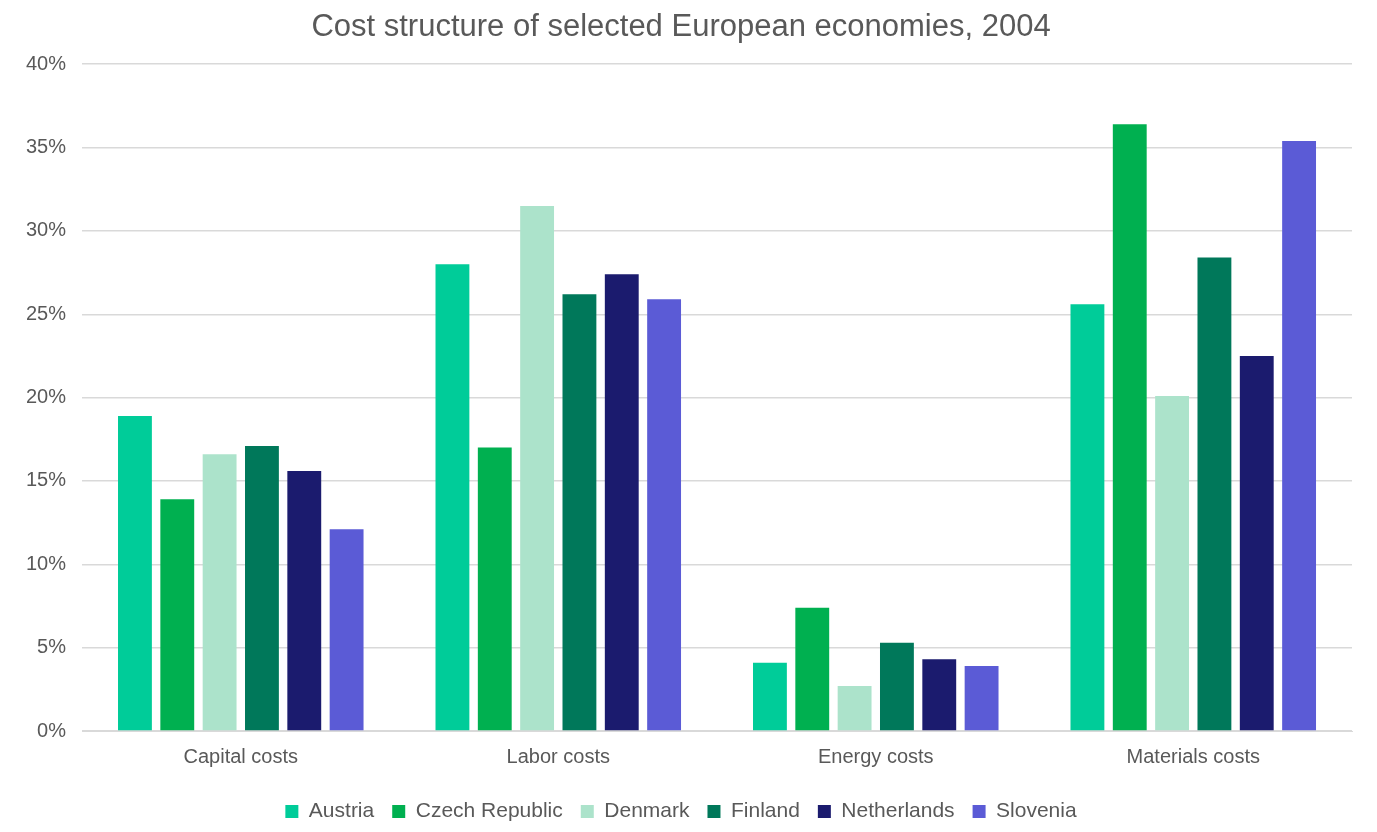 Image resolution: width=1377 pixels, height=832 pixels. Describe the element at coordinates (341, 810) in the screenshot. I see `legend-label: Austria` at that location.